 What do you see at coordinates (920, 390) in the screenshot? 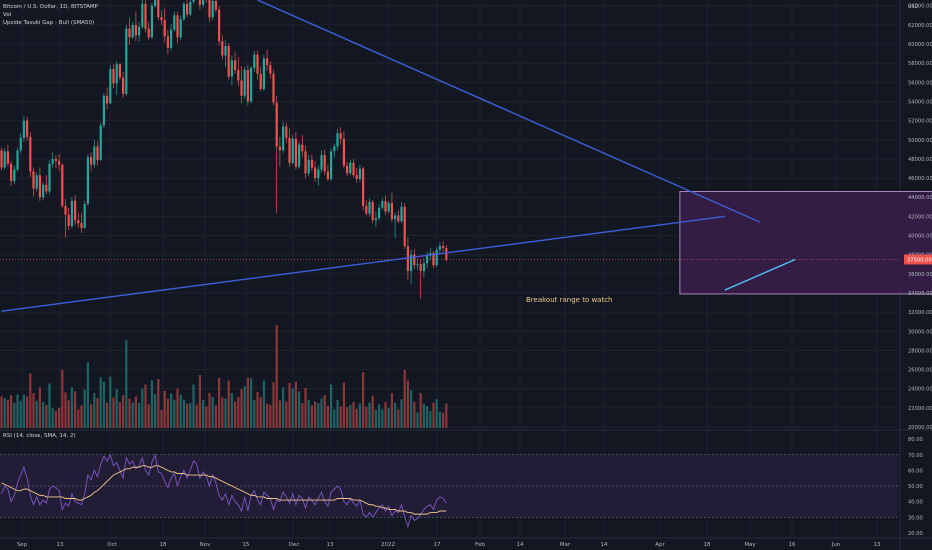
I see `price-tick-label: 24000.00` at bounding box center [920, 390].